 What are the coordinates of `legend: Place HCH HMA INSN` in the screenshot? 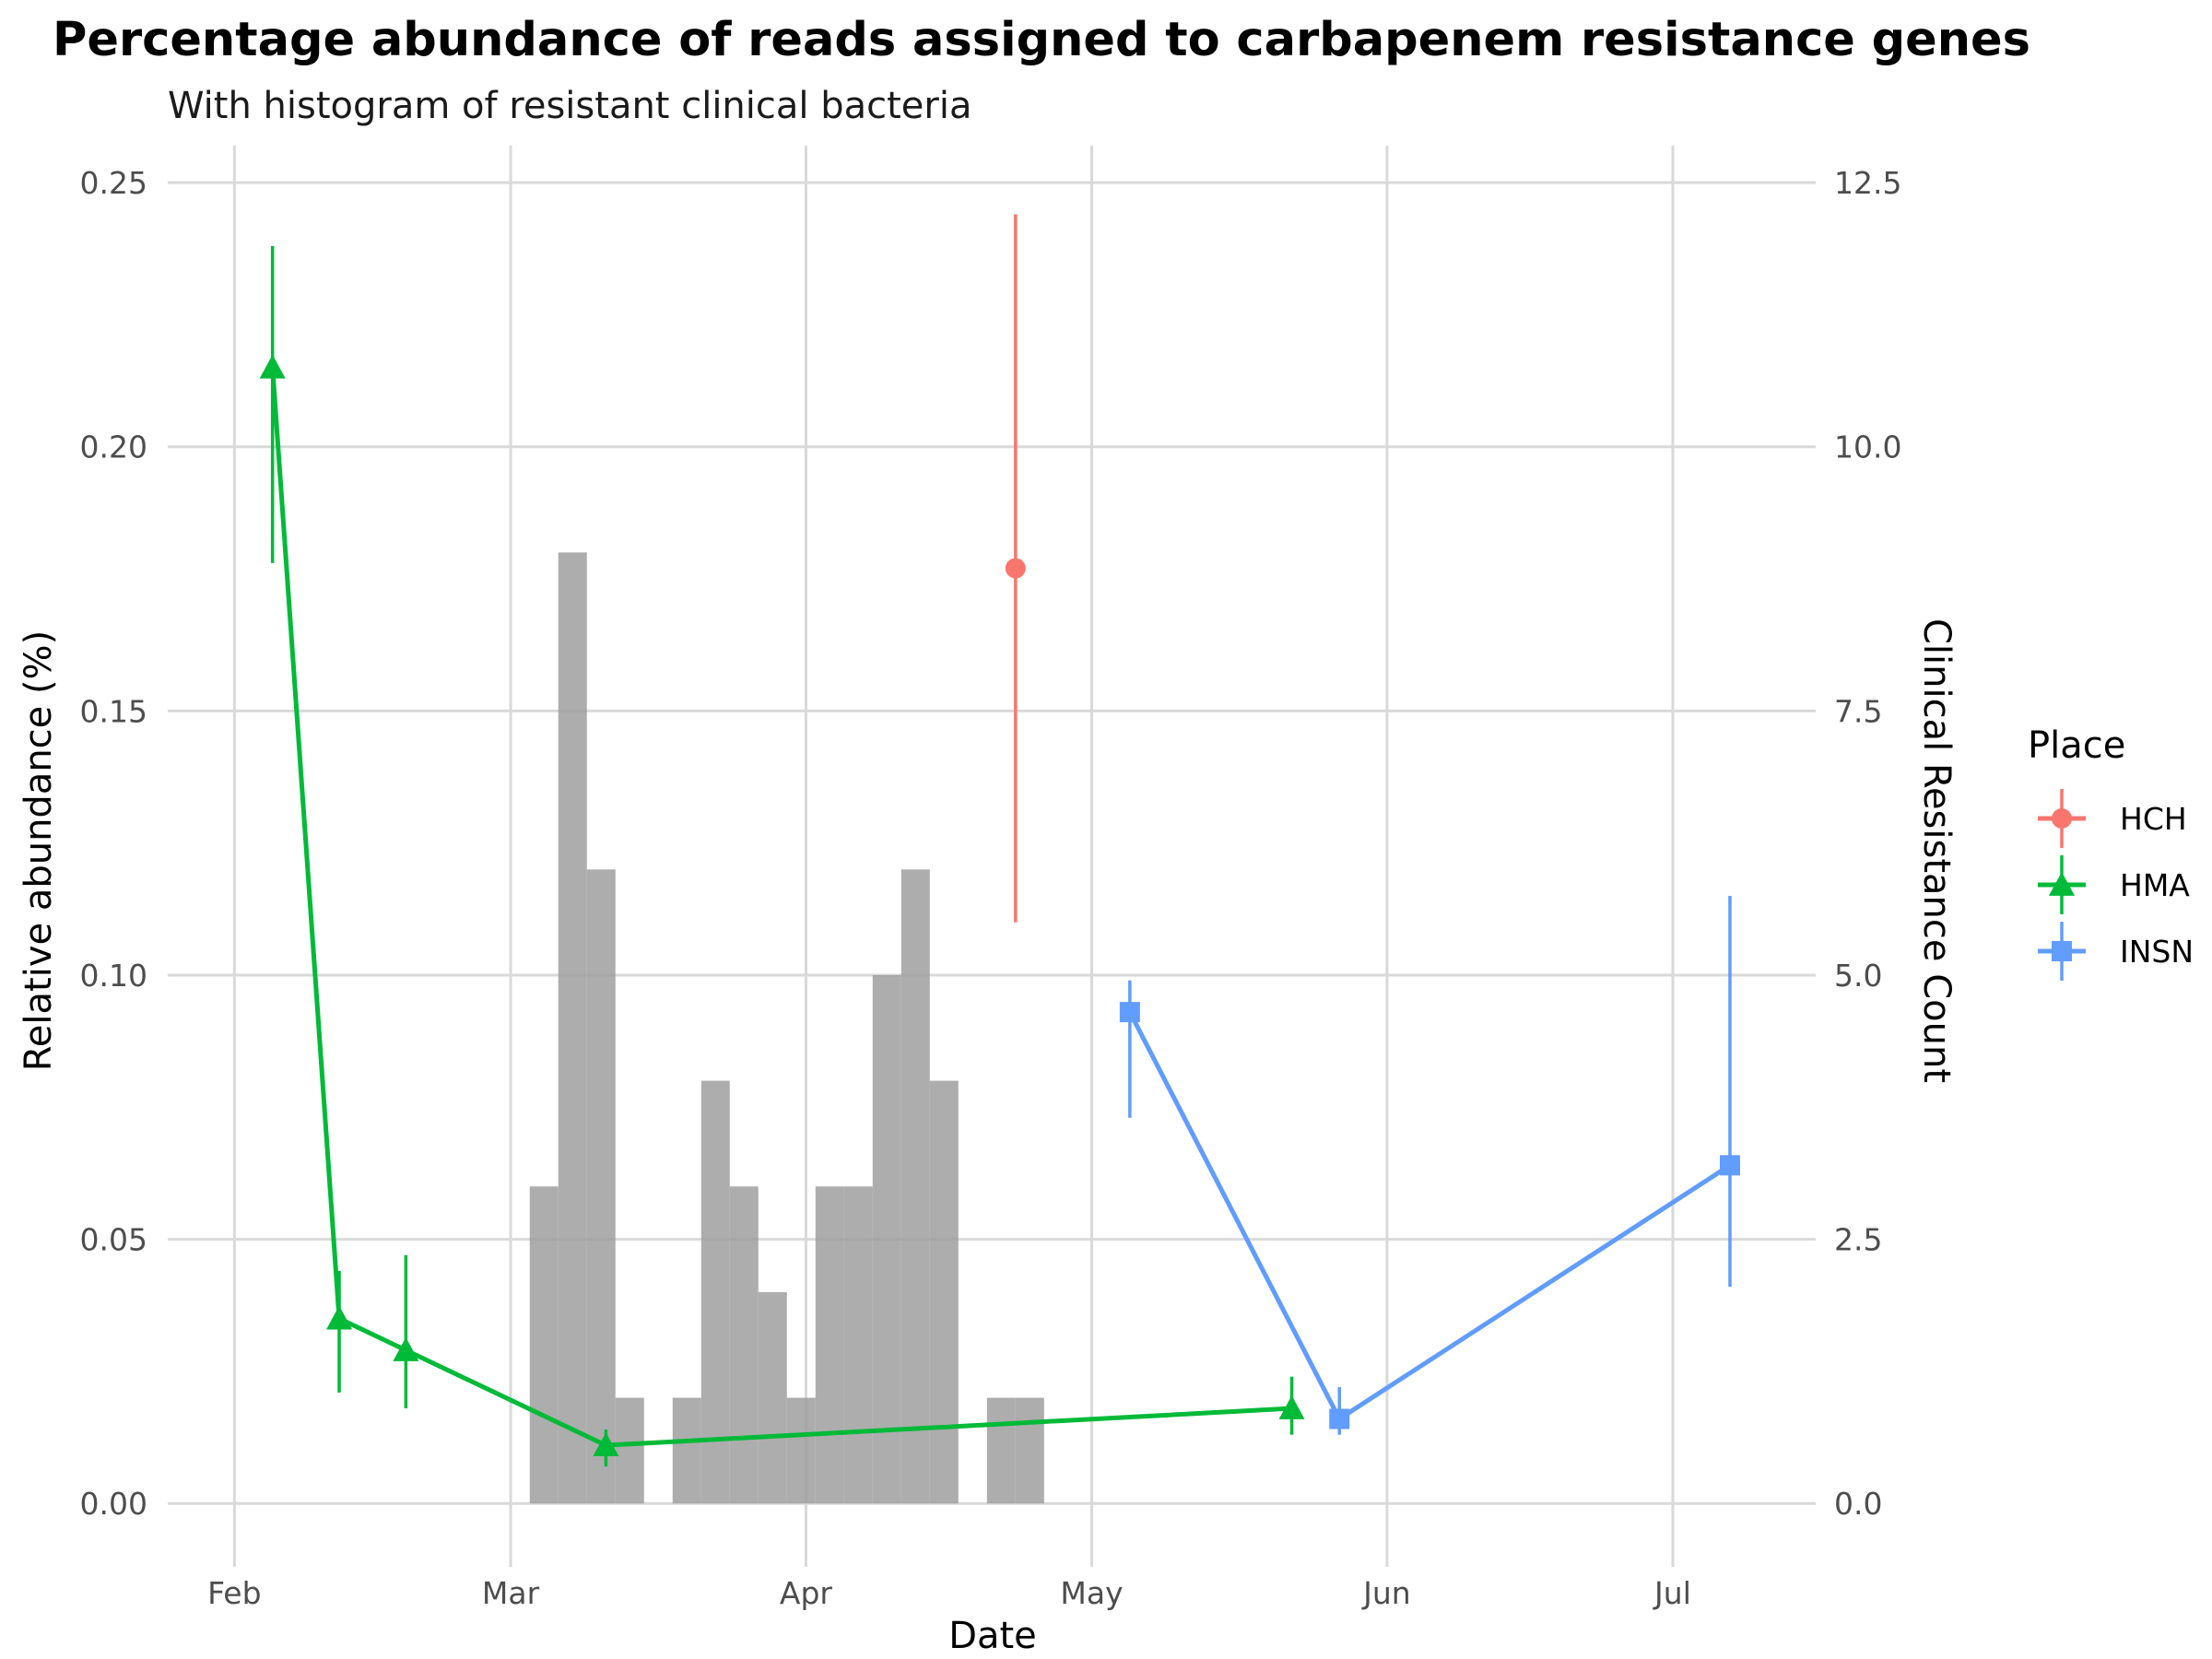 It's located at (2111, 852).